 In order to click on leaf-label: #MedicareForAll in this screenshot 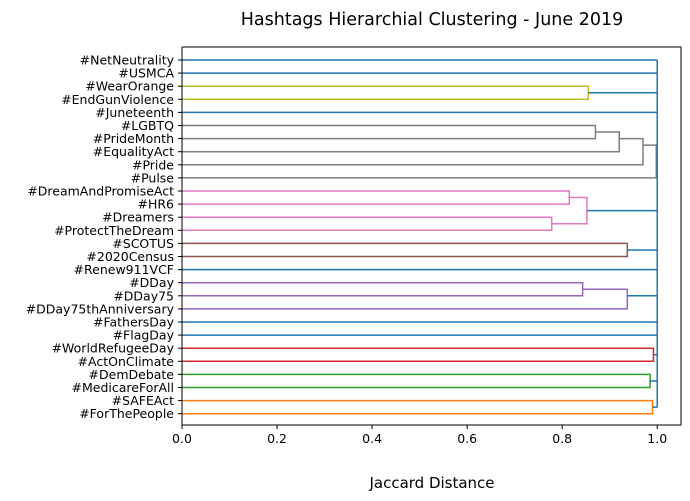, I will do `click(123, 387)`.